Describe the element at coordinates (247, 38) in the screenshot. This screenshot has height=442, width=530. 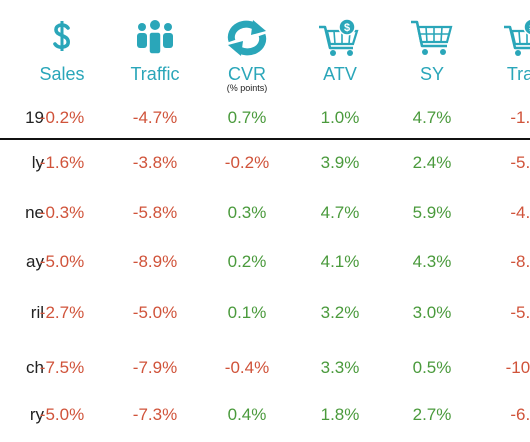
I see `refresh-arrows-icon` at that location.